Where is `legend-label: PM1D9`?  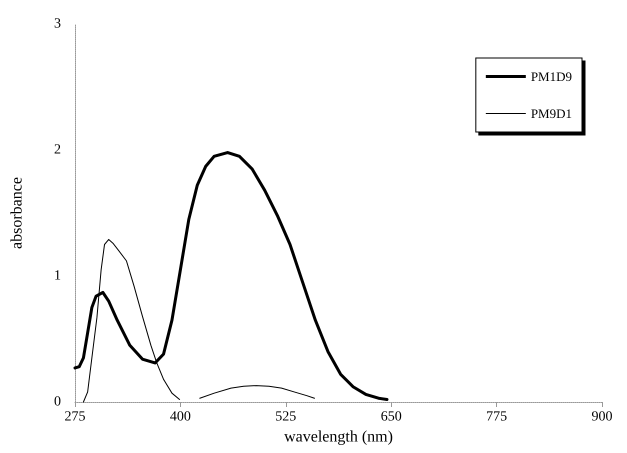
legend-label: PM1D9 is located at coordinates (551, 76).